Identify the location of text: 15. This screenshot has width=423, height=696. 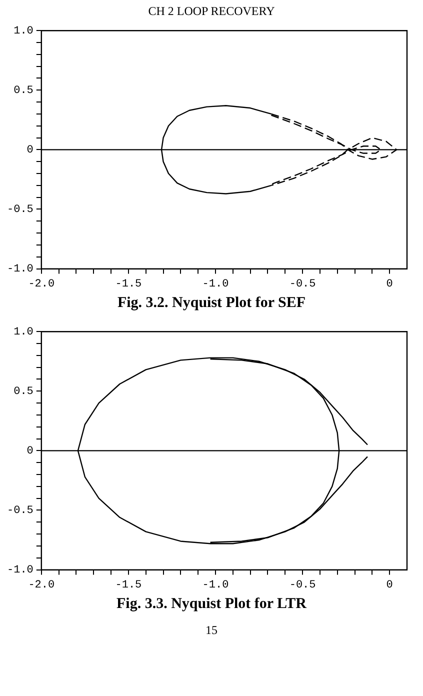
(211, 630).